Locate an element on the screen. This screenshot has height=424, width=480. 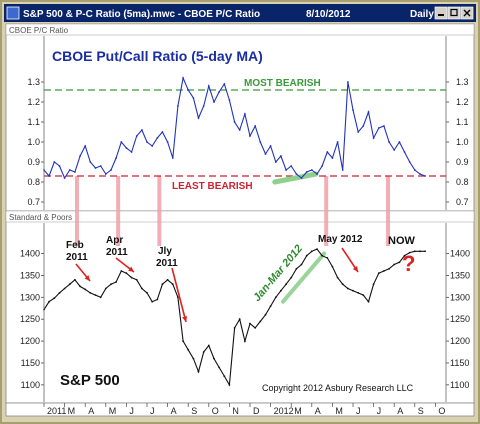
spx-ytick-right: 1200 is located at coordinates (460, 341).